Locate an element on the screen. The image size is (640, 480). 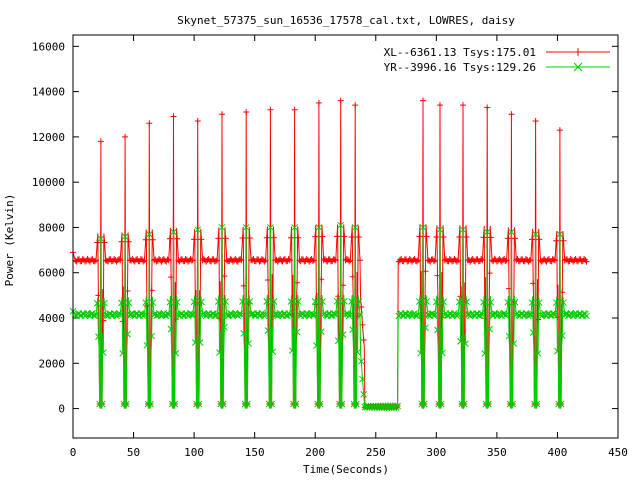
x-axis-label: Time(Seconds) is located at coordinates (346, 469).